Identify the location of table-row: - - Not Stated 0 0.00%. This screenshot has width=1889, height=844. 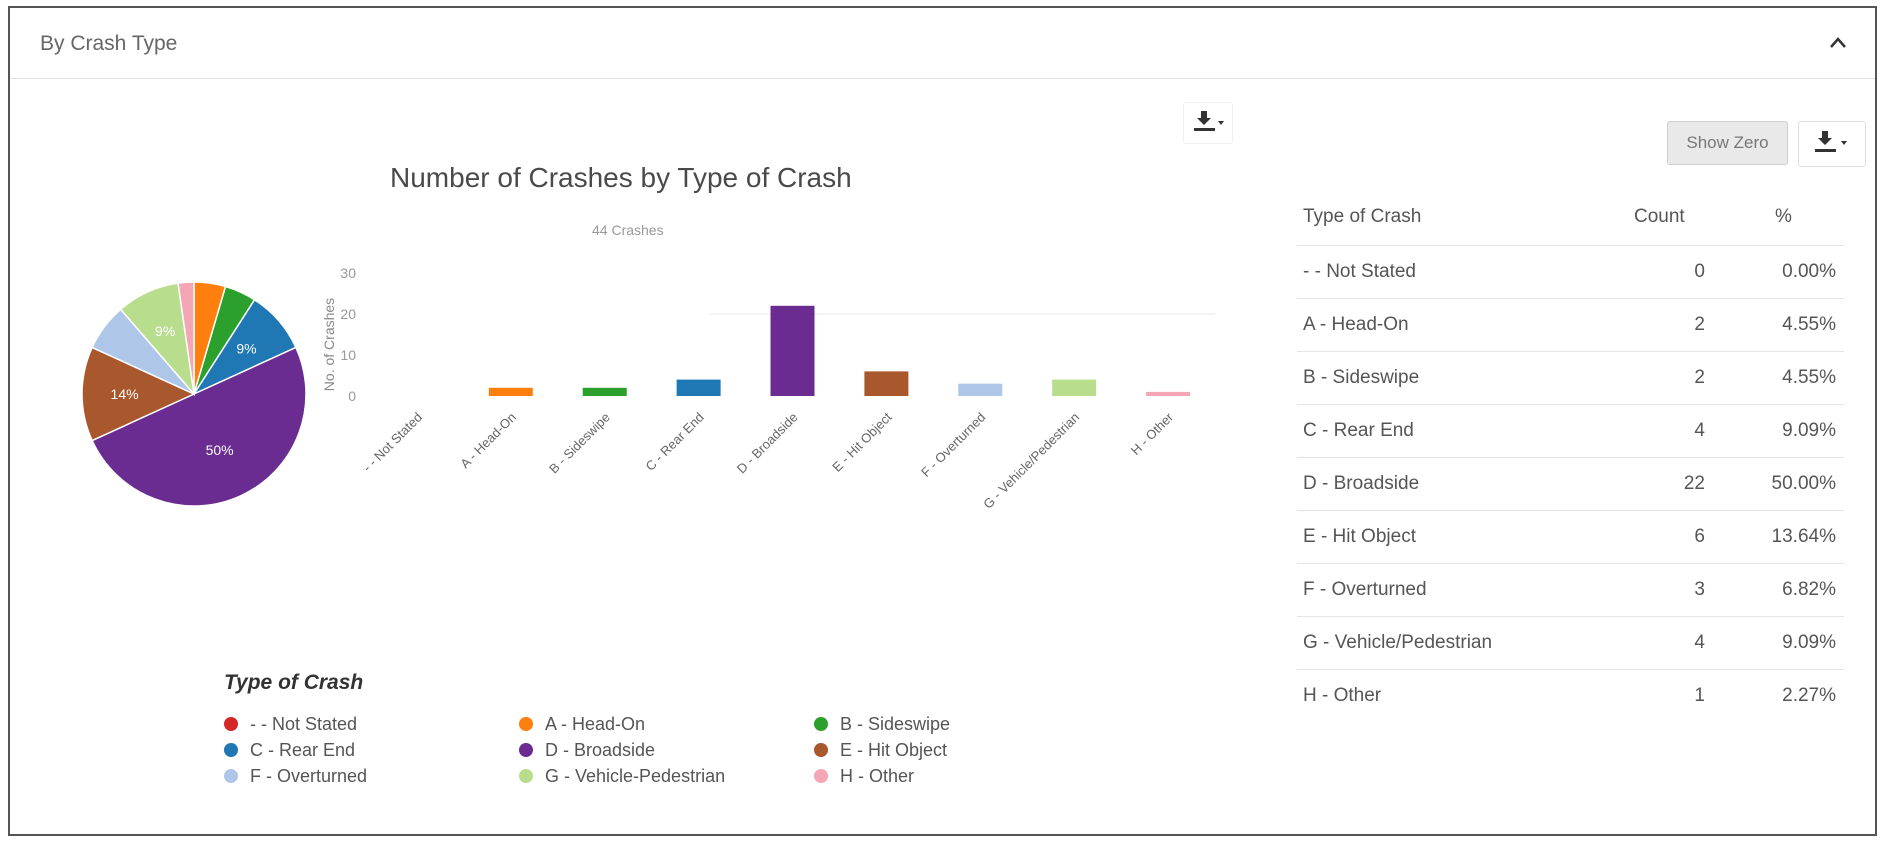
(1570, 272).